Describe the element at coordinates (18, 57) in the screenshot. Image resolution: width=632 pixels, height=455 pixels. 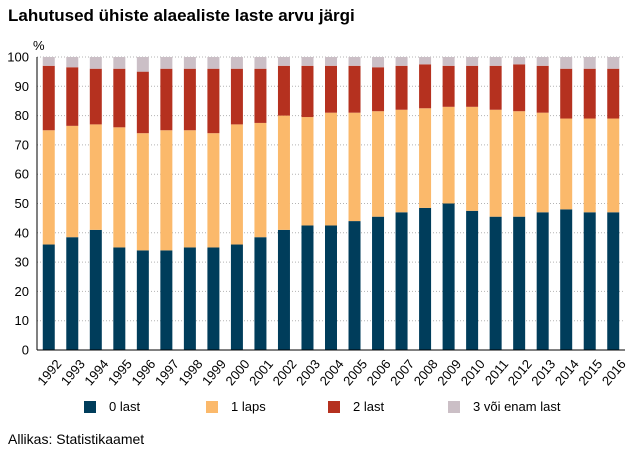
I see `y-tick-label: 100` at that location.